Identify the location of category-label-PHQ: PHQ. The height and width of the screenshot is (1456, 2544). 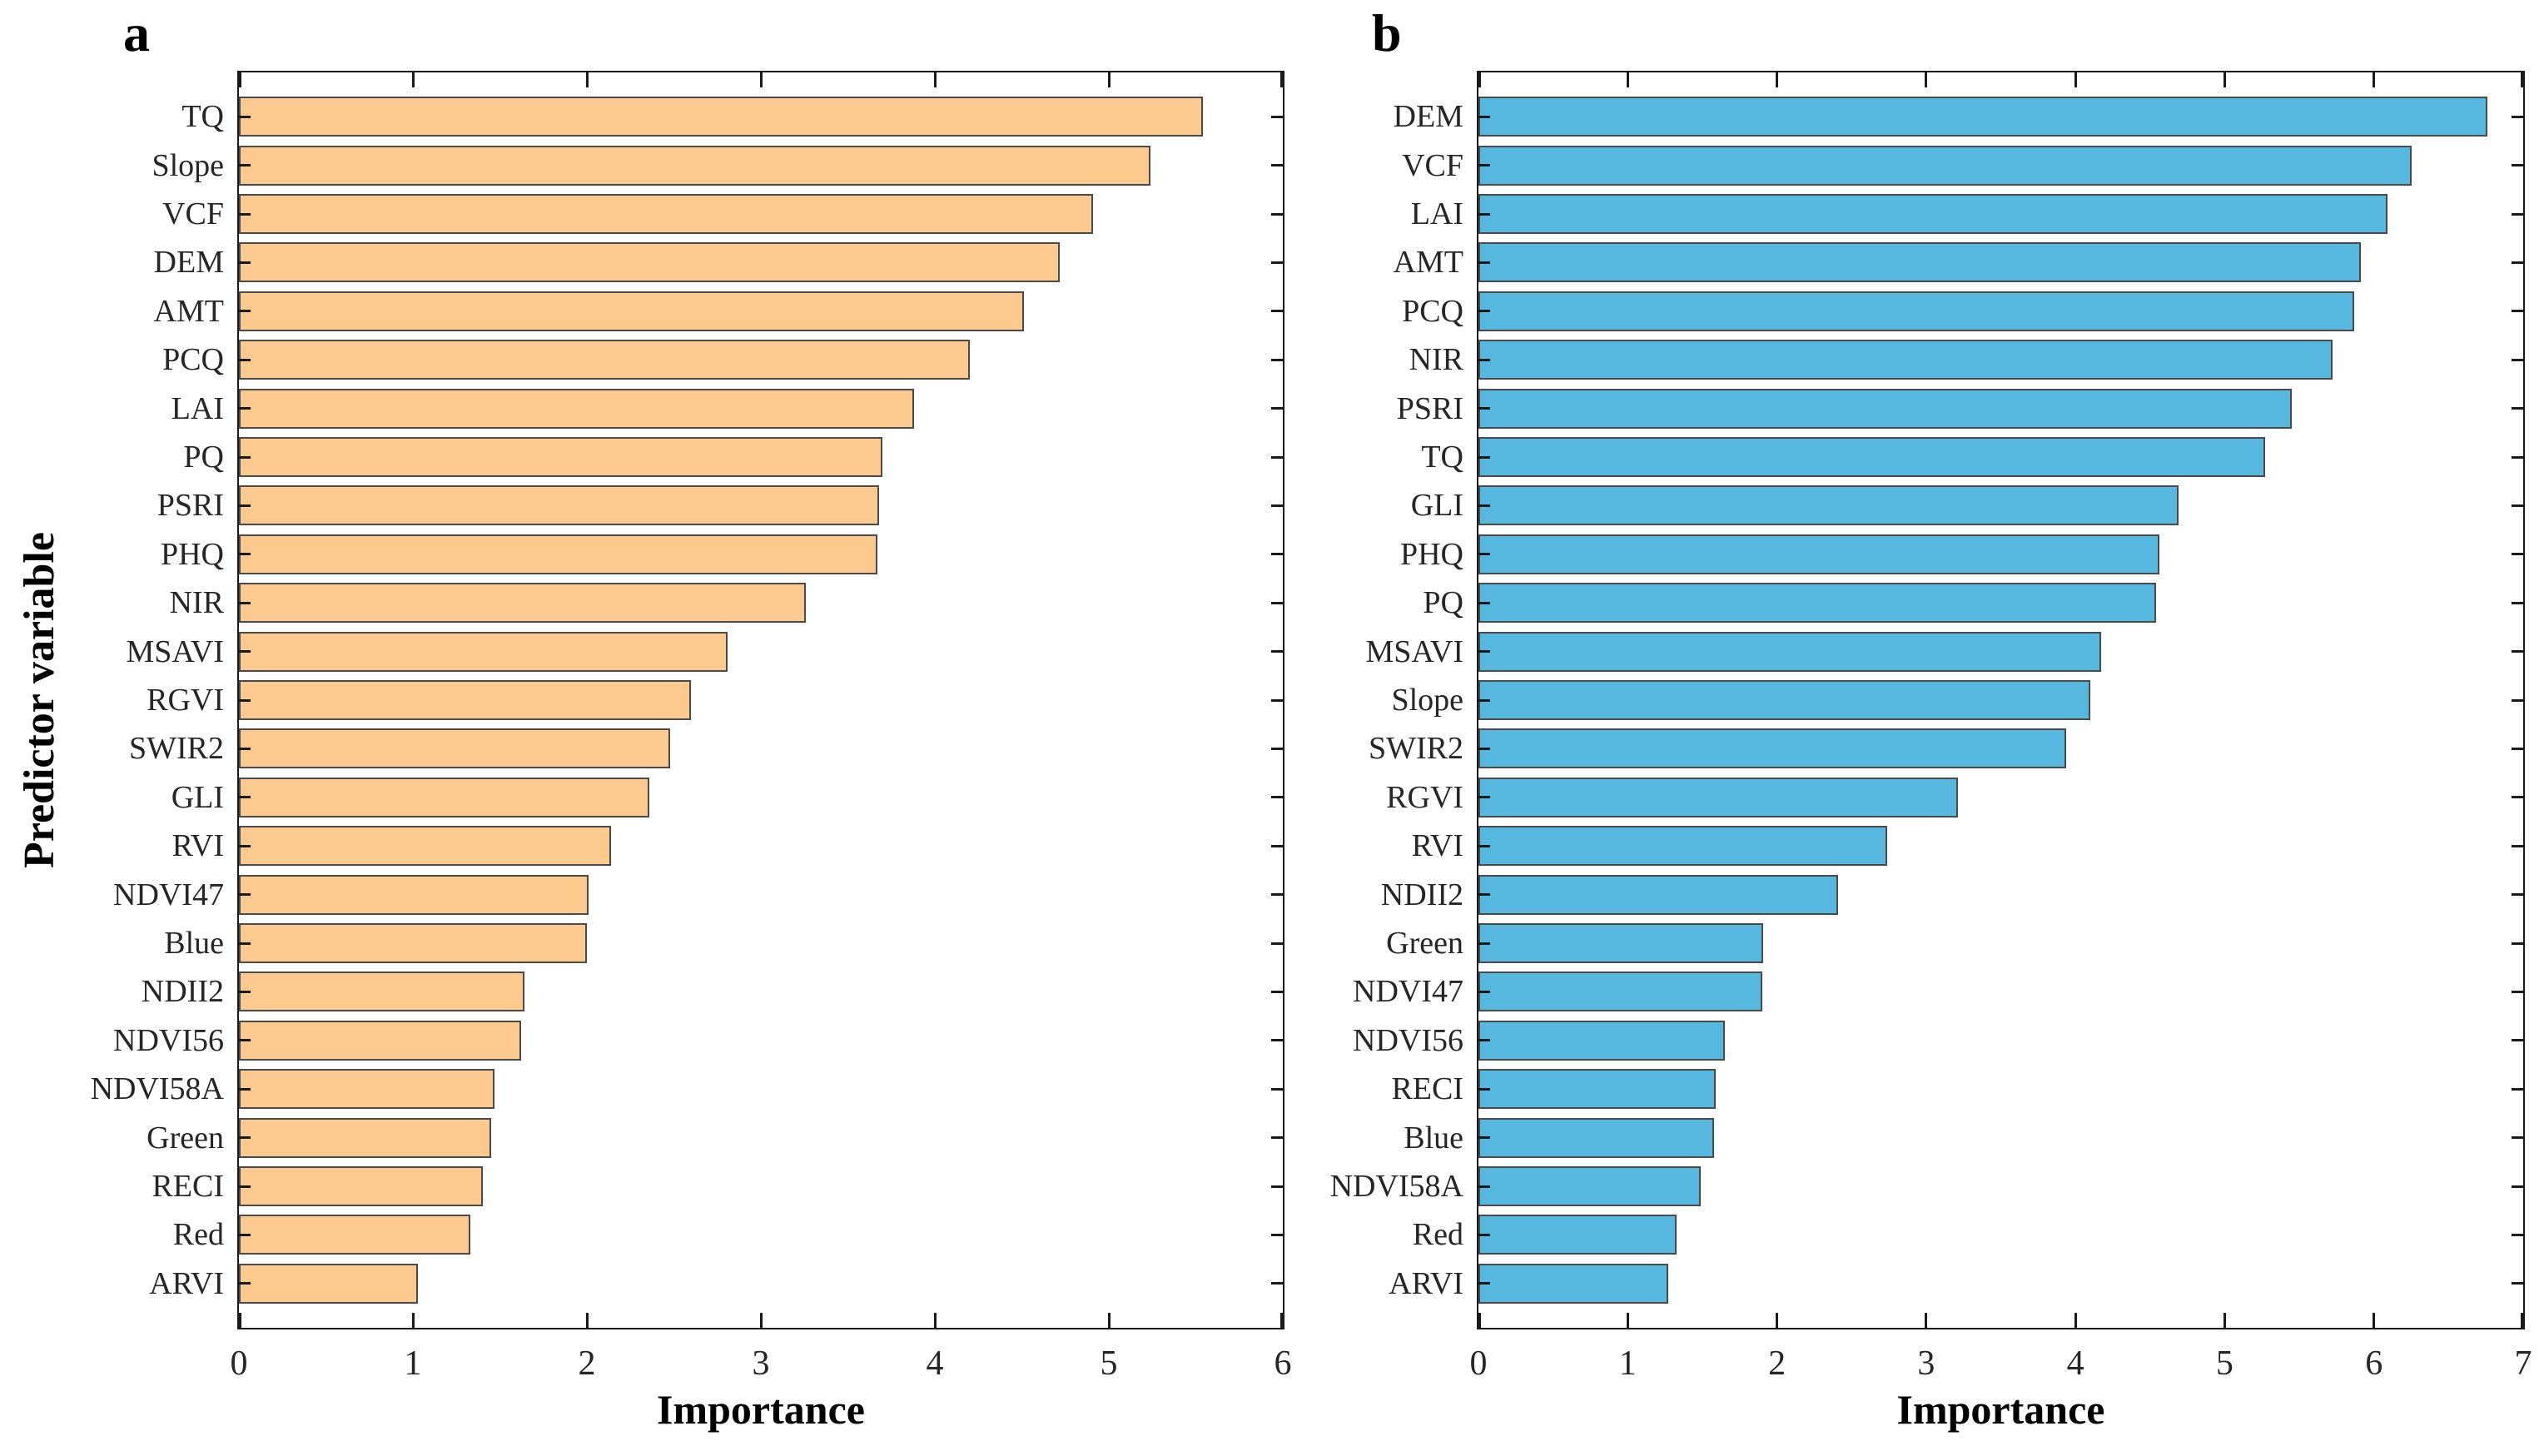
(192, 554).